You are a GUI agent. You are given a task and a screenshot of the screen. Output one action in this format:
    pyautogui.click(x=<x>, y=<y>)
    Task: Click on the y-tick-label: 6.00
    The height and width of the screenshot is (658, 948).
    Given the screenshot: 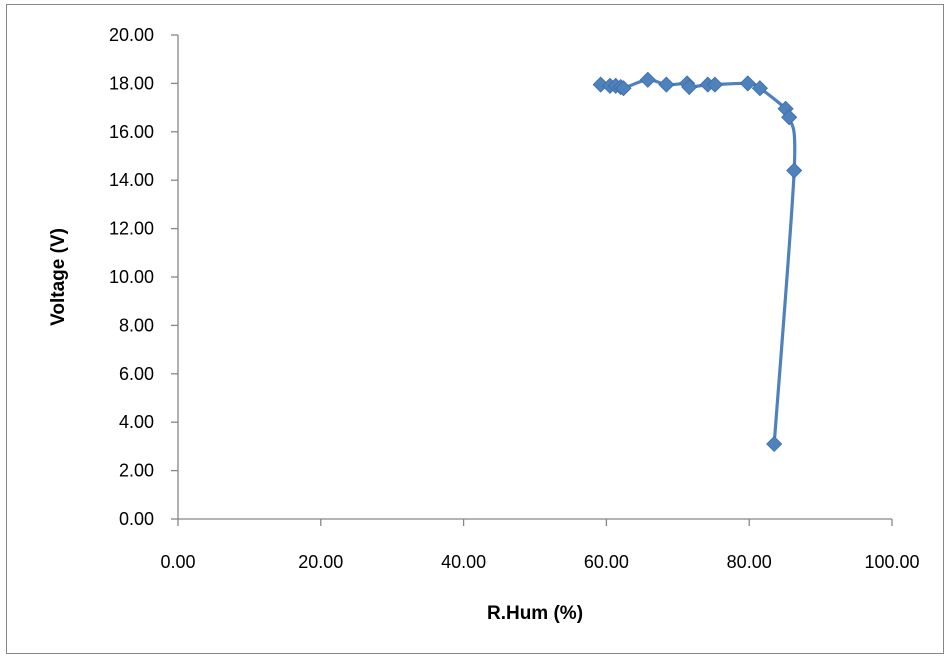 What is the action you would take?
    pyautogui.click(x=136, y=374)
    